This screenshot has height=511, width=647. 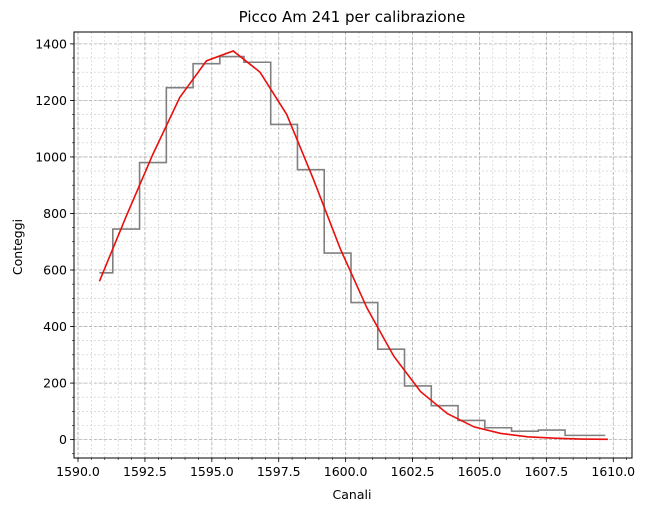 What do you see at coordinates (352, 494) in the screenshot?
I see `x-axis-label: Canali` at bounding box center [352, 494].